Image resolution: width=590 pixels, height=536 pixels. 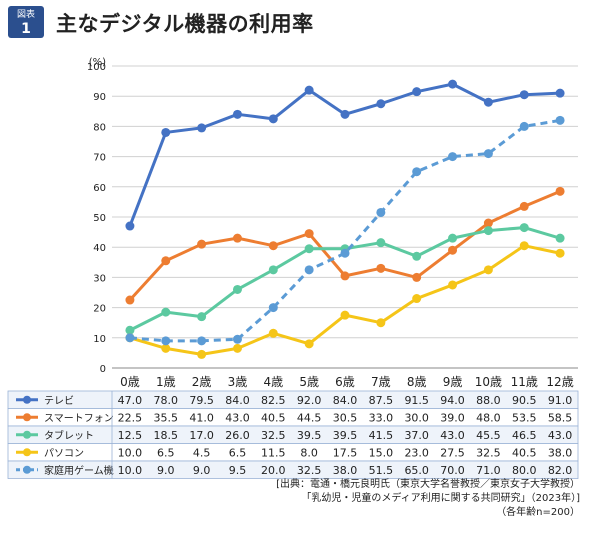 What do you see at coordinates (99, 339) in the screenshot?
I see `y-tick-label: 10` at bounding box center [99, 339].